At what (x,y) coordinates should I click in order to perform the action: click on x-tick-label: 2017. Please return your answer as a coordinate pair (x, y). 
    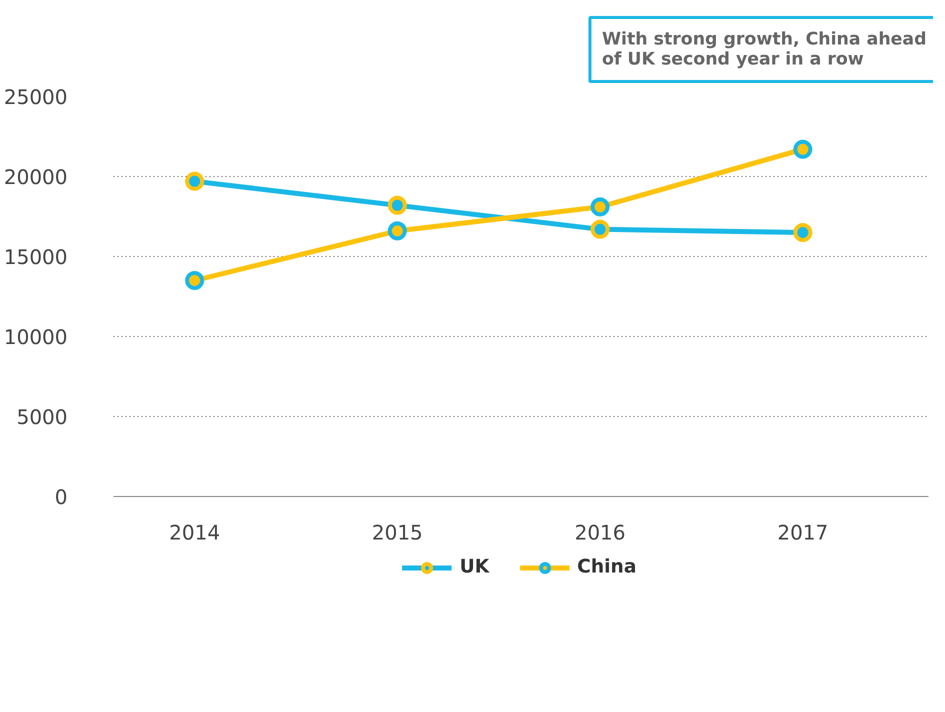
    Looking at the image, I should click on (802, 532).